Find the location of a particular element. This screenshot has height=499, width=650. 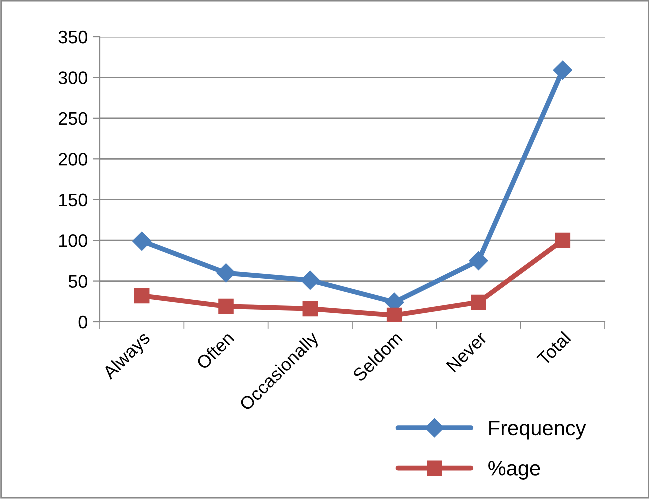

y-tick-label: 250 is located at coordinates (73, 119).